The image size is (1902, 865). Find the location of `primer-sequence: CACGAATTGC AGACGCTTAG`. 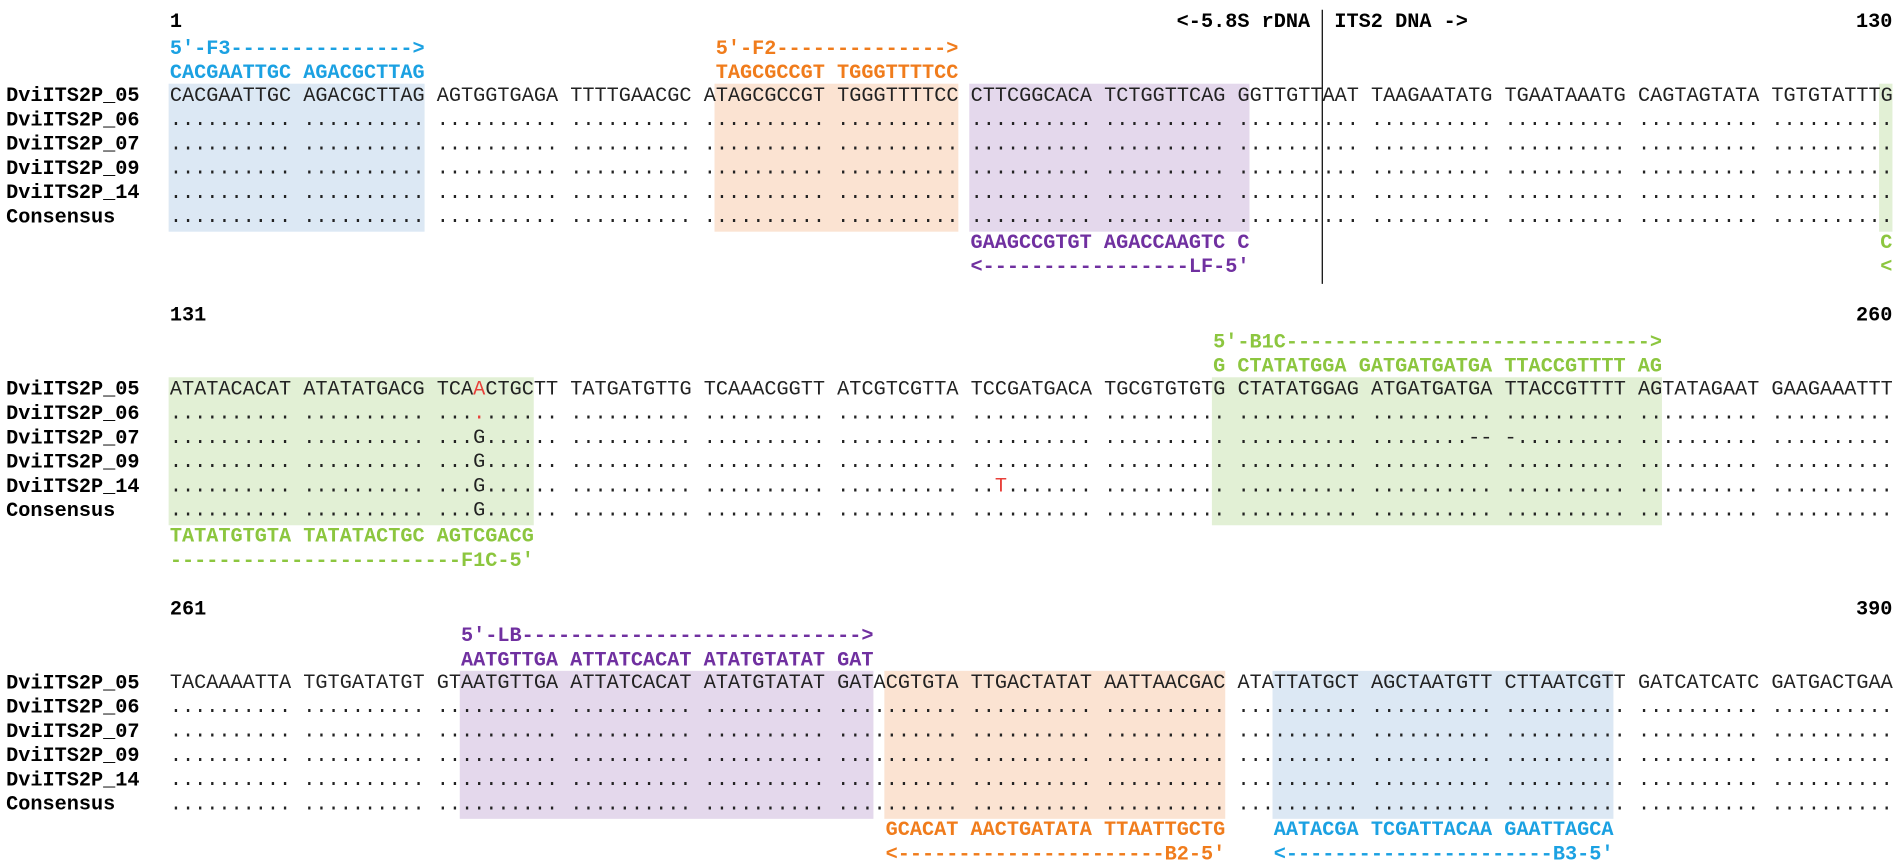

primer-sequence: CACGAATTGC AGACGCTTAG is located at coordinates (297, 73).